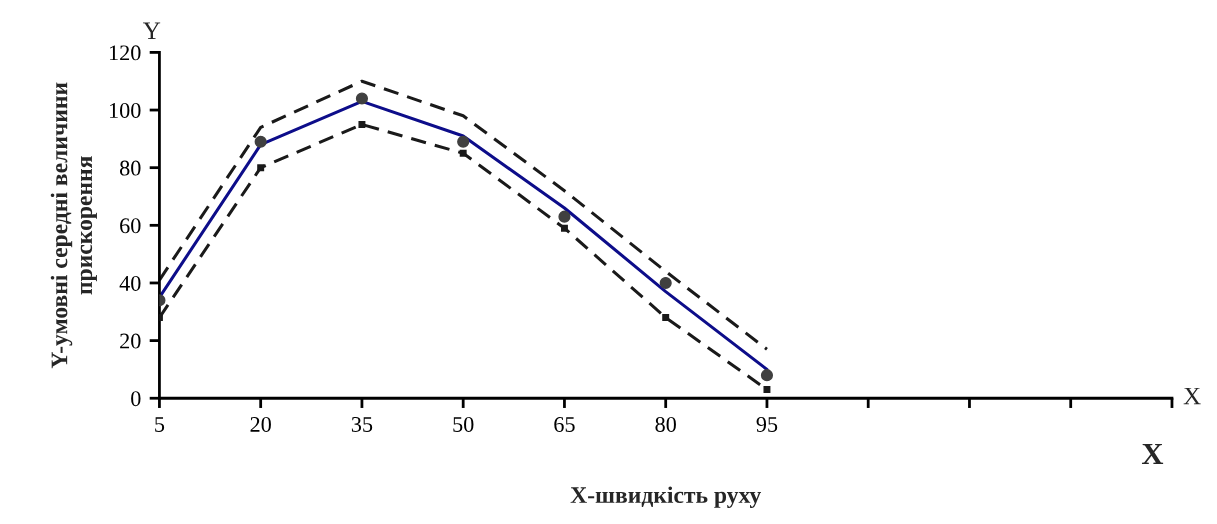  I want to click on x-tick-label: 95, so click(767, 424).